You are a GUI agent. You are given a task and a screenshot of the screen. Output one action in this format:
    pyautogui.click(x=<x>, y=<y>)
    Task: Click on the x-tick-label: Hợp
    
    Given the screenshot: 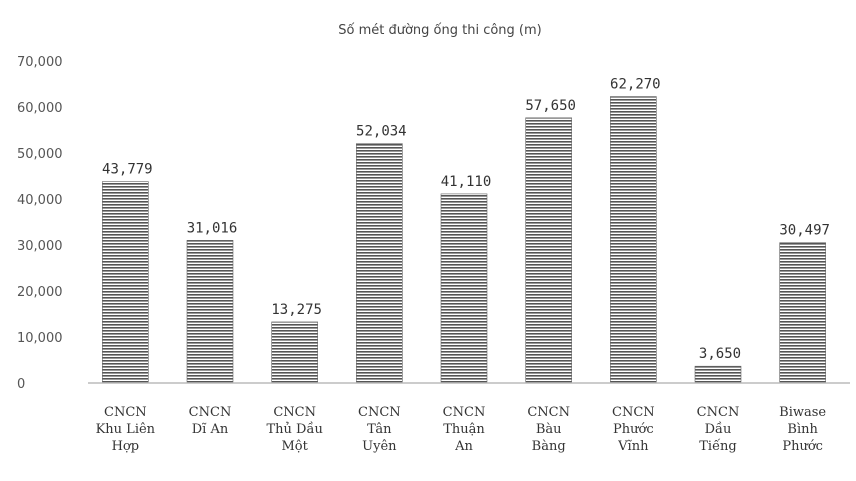 What is the action you would take?
    pyautogui.click(x=126, y=446)
    